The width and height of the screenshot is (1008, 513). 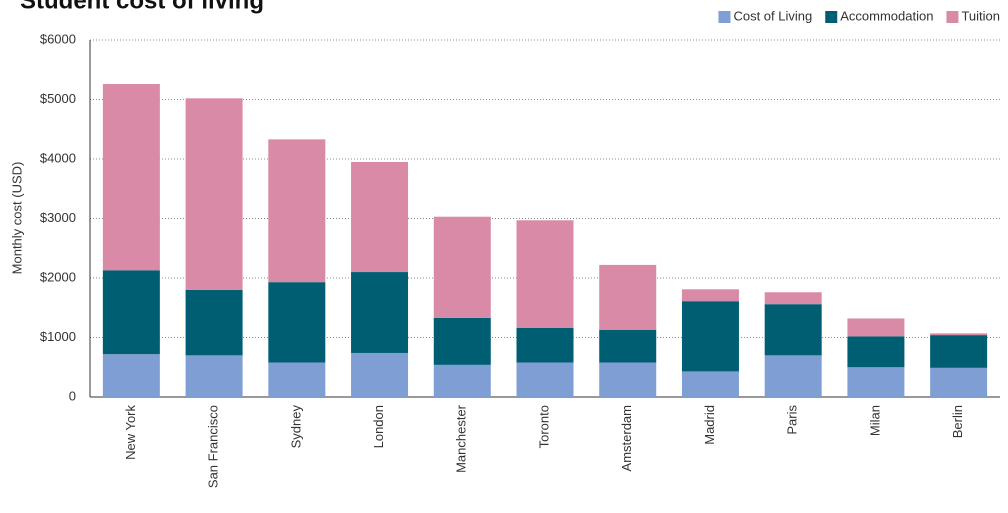 What do you see at coordinates (626, 438) in the screenshot?
I see `x-tick-label: Amsterdam` at bounding box center [626, 438].